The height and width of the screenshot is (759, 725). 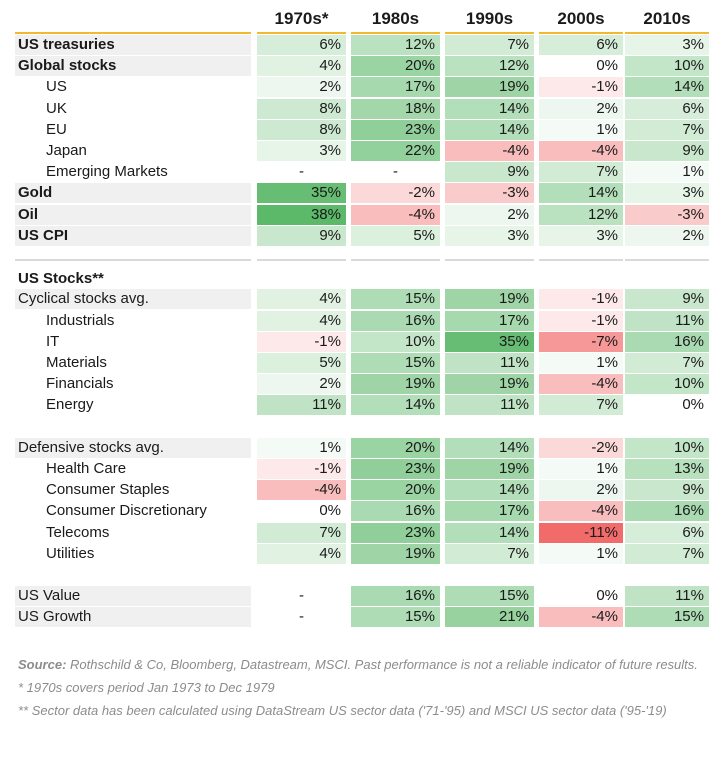 I want to click on row-label: IT, so click(x=53, y=341).